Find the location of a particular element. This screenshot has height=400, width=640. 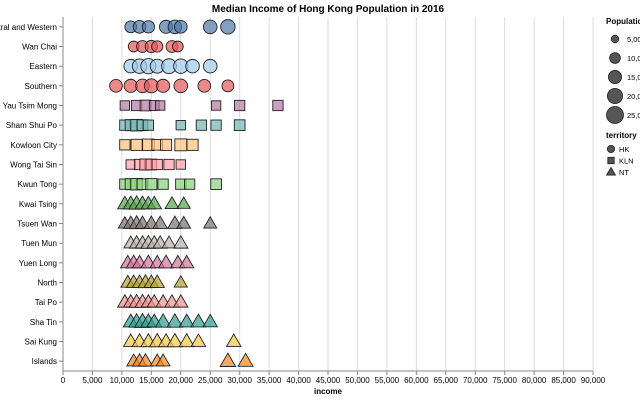

series-islands is located at coordinates (190, 359).